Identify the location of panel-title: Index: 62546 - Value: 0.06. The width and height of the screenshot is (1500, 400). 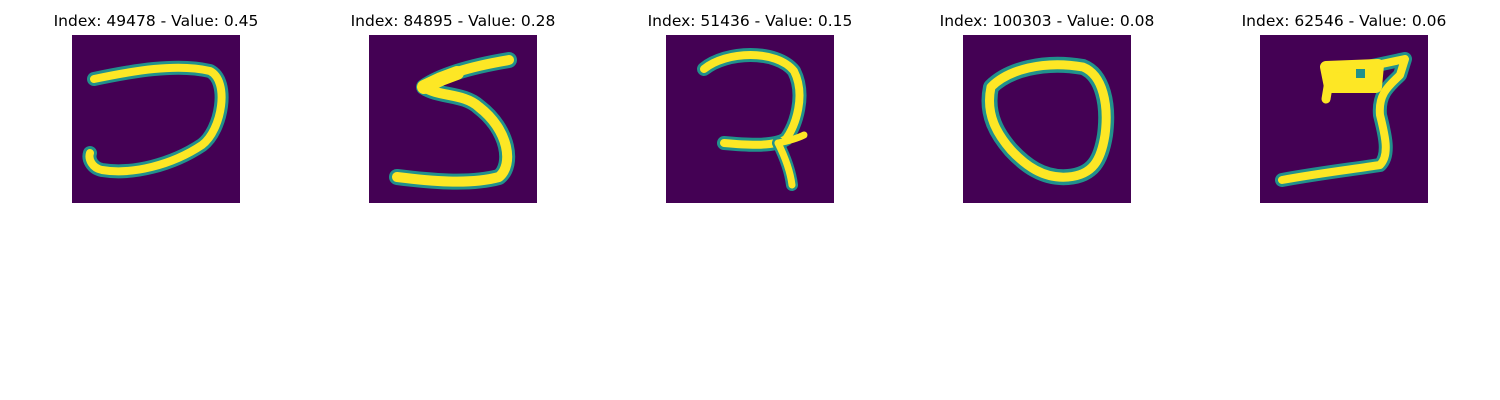
(1344, 21).